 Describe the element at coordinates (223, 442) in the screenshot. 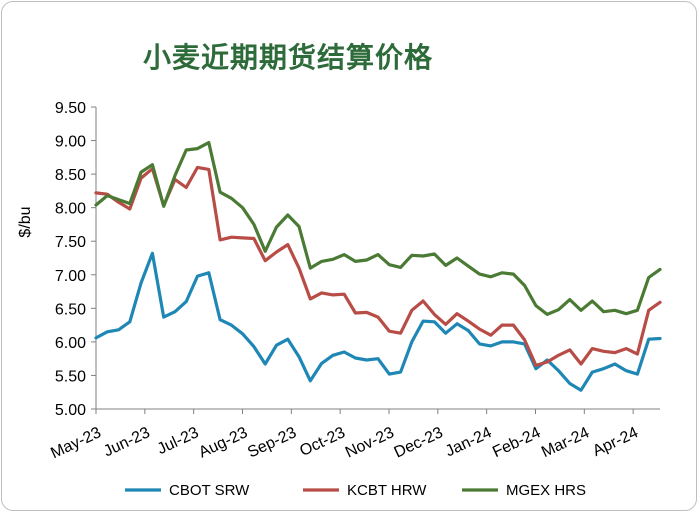

I see `x-tick-label: Aug-23` at that location.